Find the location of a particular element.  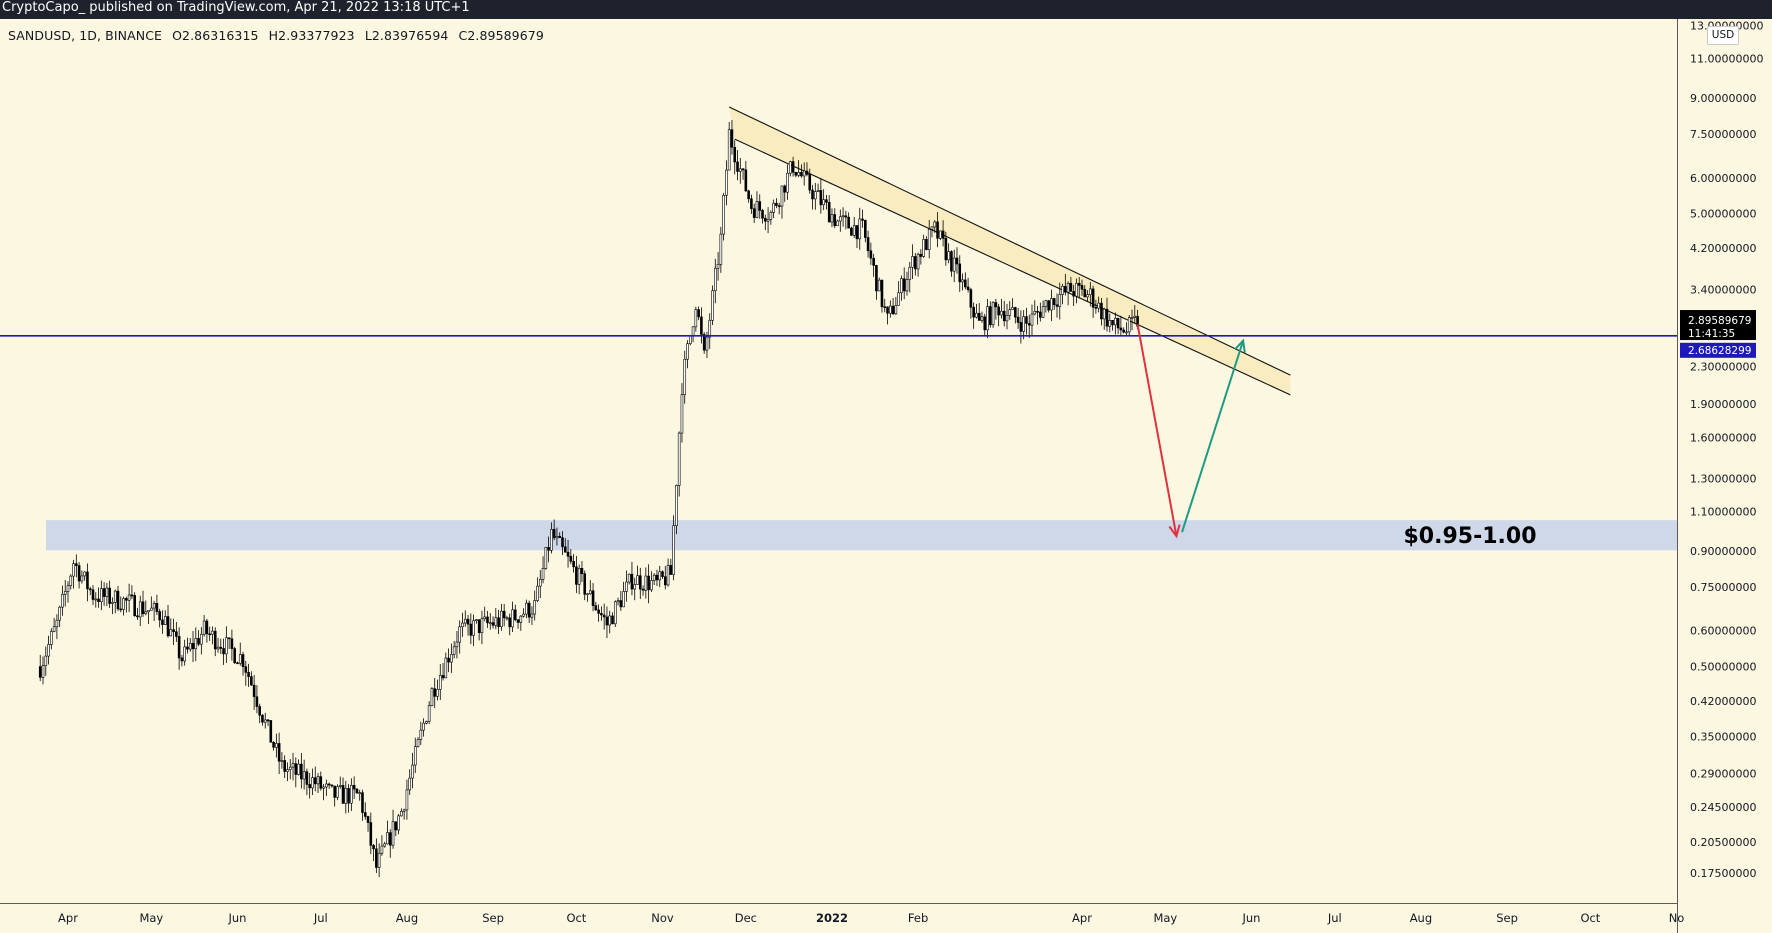

price-tick-label: 1.30000000 is located at coordinates (1723, 479).